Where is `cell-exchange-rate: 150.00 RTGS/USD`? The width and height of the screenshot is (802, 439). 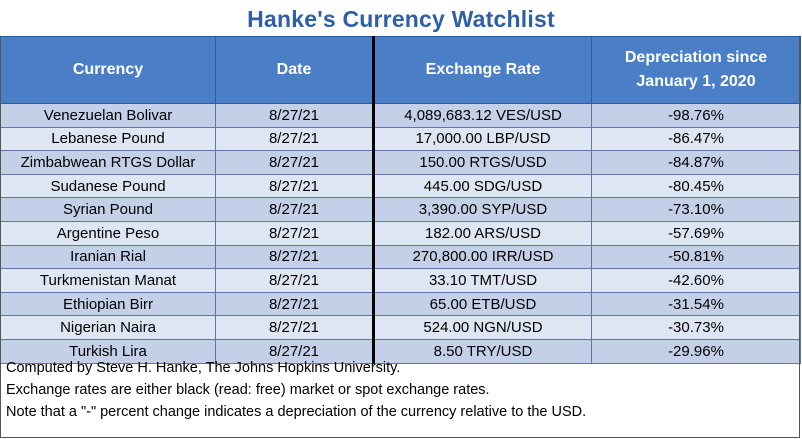 cell-exchange-rate: 150.00 RTGS/USD is located at coordinates (482, 162).